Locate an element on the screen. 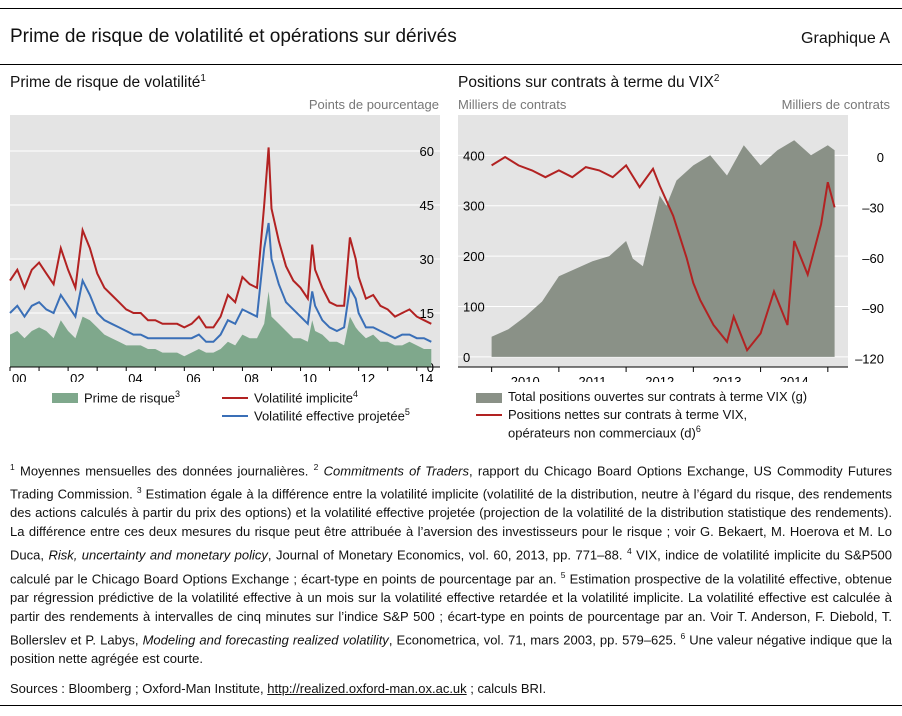  legend-swatch-open-interest is located at coordinates (489, 398).